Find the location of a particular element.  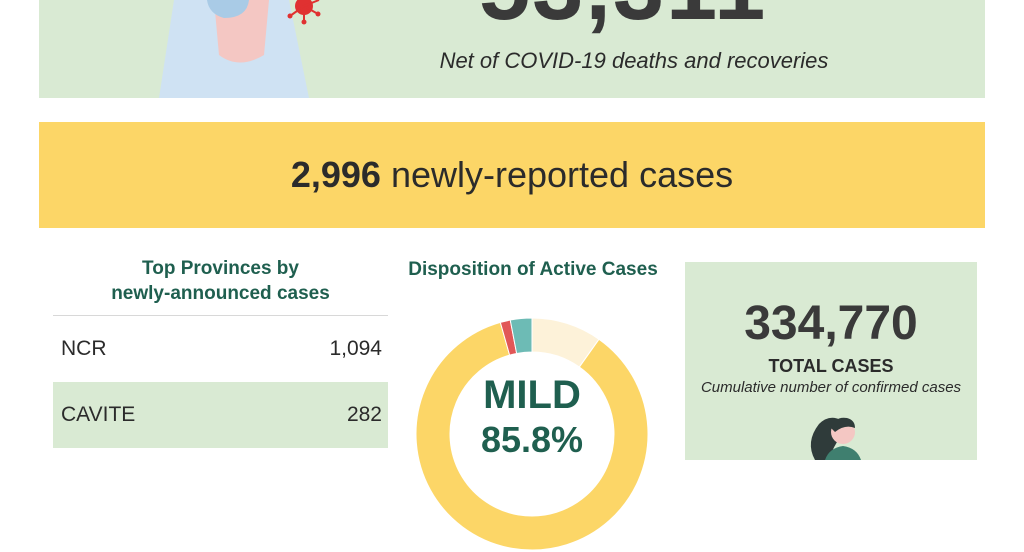

donut-center-value: 85.8% is located at coordinates (532, 439).